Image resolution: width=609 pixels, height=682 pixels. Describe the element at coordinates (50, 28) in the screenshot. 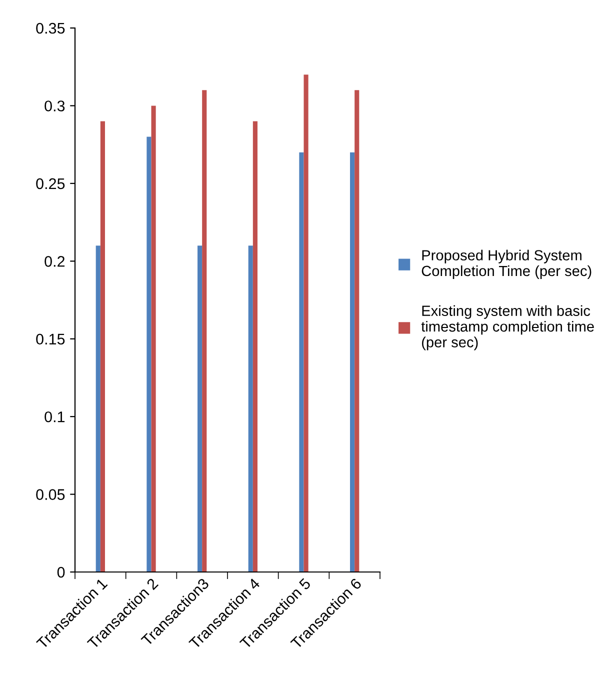

I see `y-tick-label: 0.35` at that location.